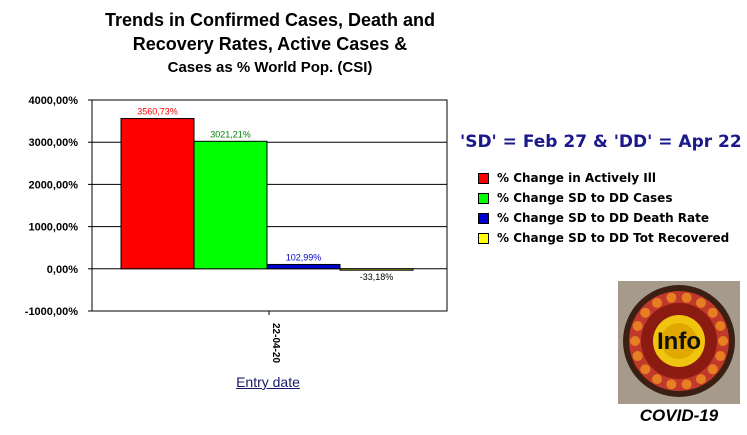 Image resolution: width=747 pixels, height=435 pixels. Describe the element at coordinates (268, 382) in the screenshot. I see `x-axis-label: Entry date` at that location.